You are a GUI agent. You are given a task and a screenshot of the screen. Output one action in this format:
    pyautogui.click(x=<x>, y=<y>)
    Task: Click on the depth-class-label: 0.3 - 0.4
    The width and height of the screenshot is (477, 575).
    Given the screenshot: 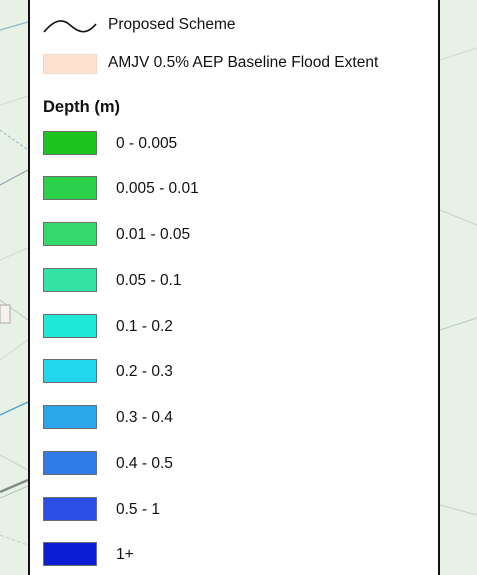 What is the action you would take?
    pyautogui.click(x=144, y=417)
    